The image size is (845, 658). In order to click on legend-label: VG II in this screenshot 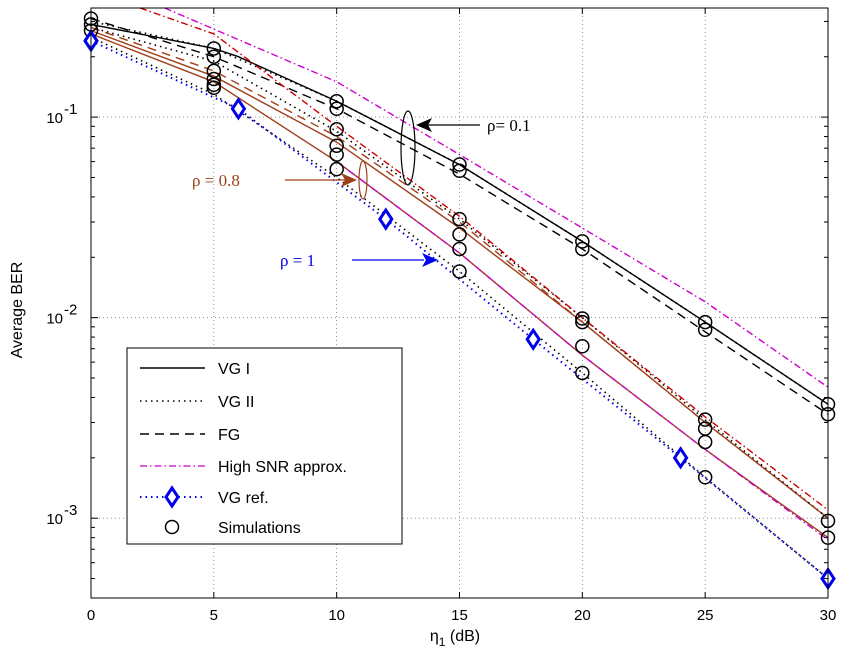, I will do `click(236, 402)`.